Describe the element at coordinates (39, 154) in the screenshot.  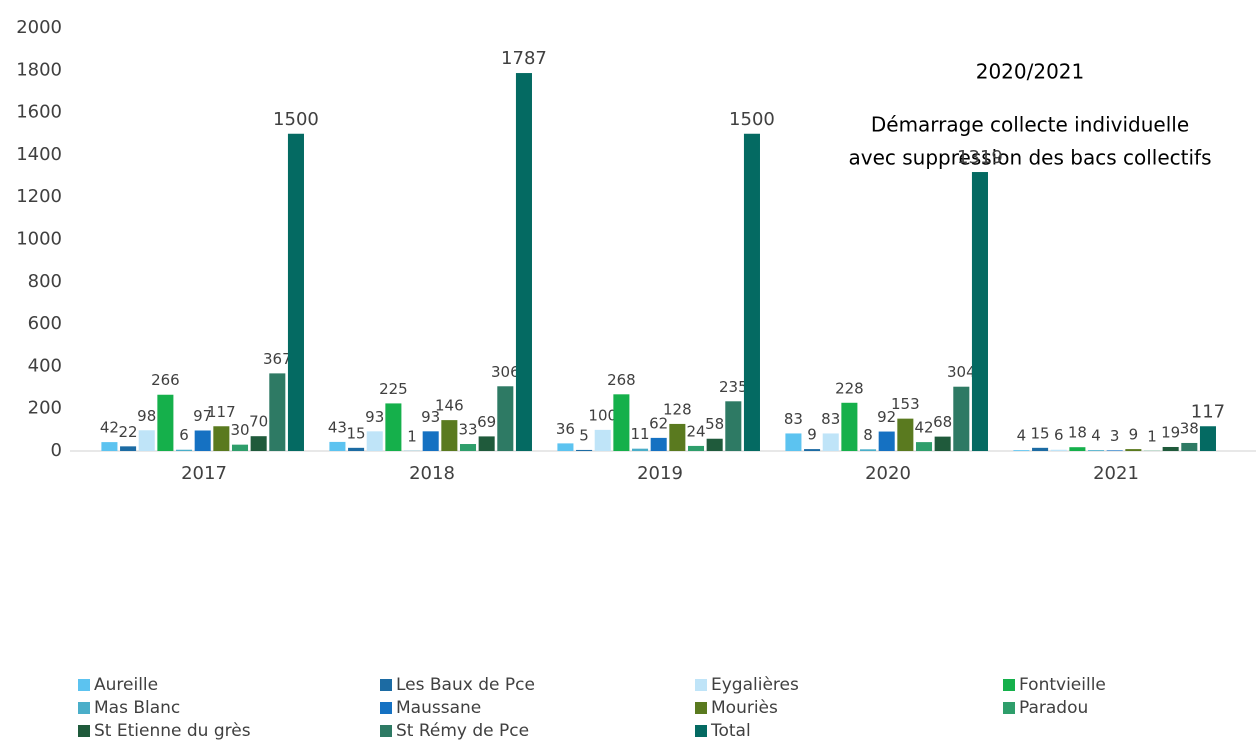
I see `y-tick-label: 1400` at that location.